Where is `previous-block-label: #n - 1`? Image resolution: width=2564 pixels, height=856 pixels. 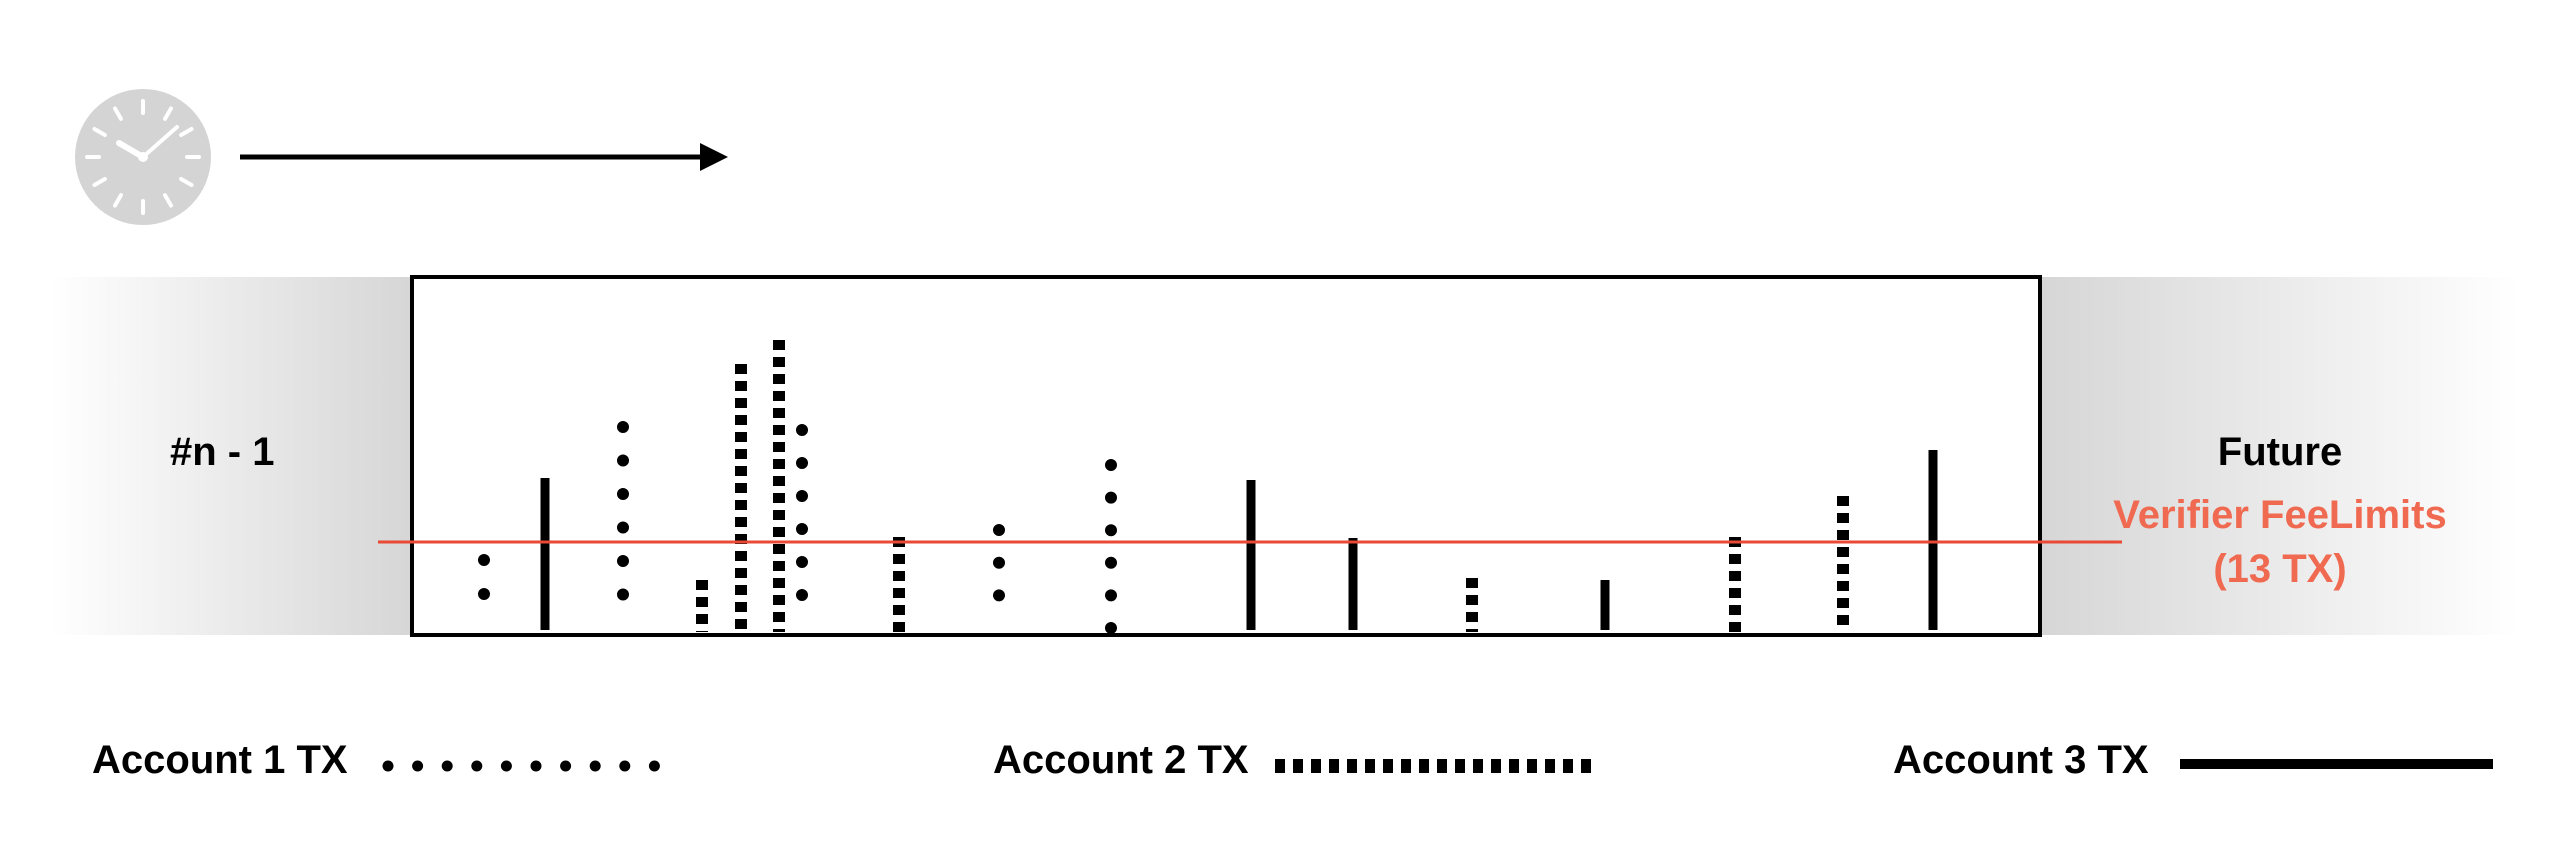
previous-block-label: #n - 1 is located at coordinates (222, 452).